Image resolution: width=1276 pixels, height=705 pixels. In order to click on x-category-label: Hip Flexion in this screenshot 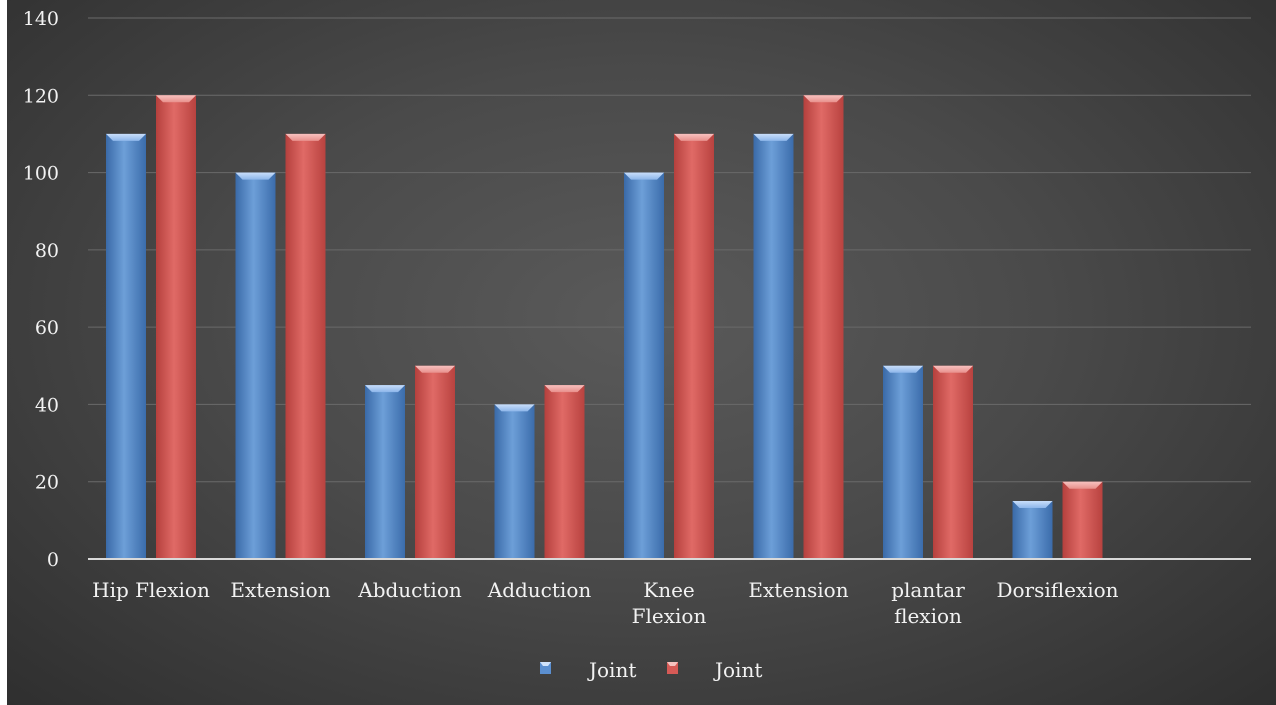, I will do `click(151, 590)`.